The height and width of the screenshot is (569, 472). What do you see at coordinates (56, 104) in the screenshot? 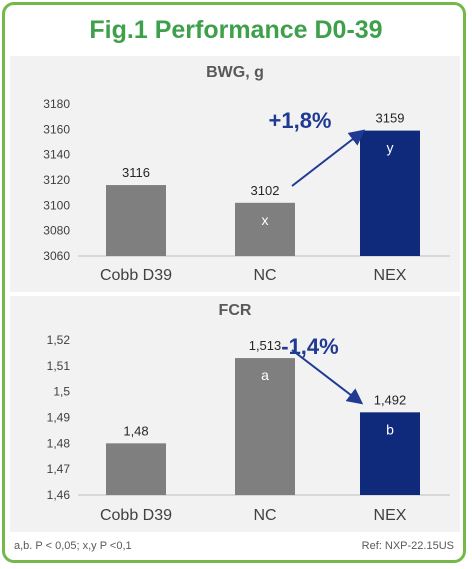
I see `bwg-ytick-label: 3180` at bounding box center [56, 104].